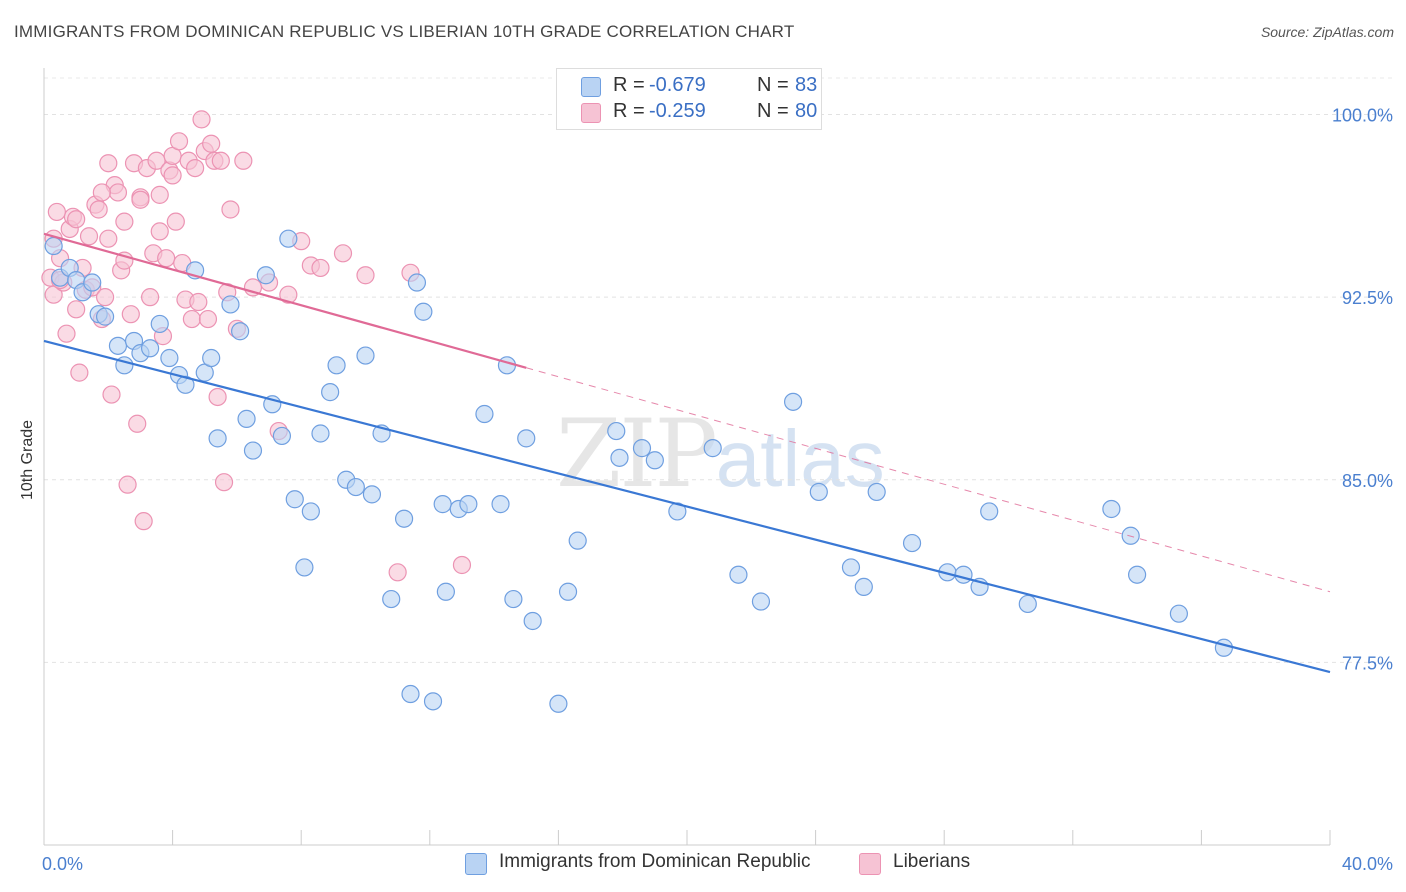 Image resolution: width=1406 pixels, height=892 pixels. What do you see at coordinates (476, 864) in the screenshot?
I see `legend-swatch-blue` at bounding box center [476, 864].